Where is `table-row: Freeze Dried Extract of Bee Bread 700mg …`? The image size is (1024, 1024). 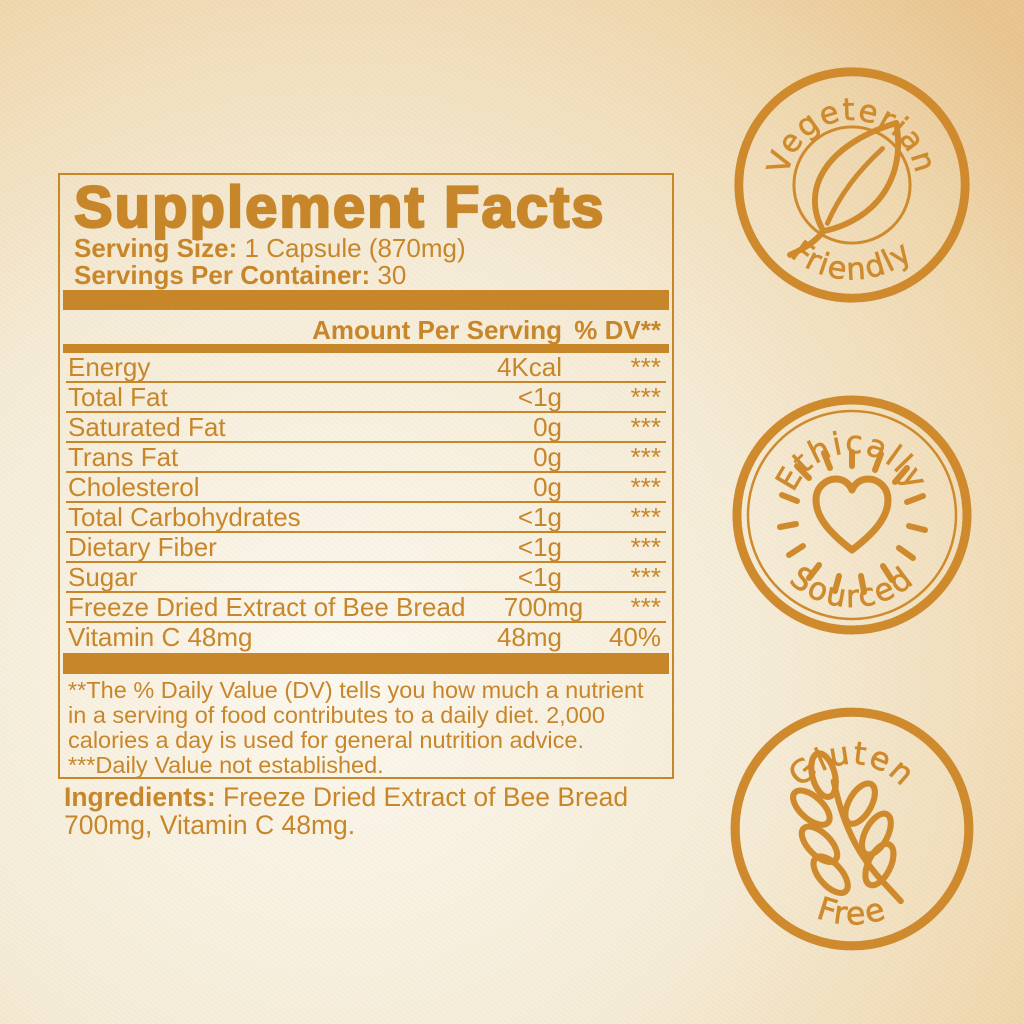 table-row: Freeze Dried Extract of Bee Bread 700mg … is located at coordinates (366, 608).